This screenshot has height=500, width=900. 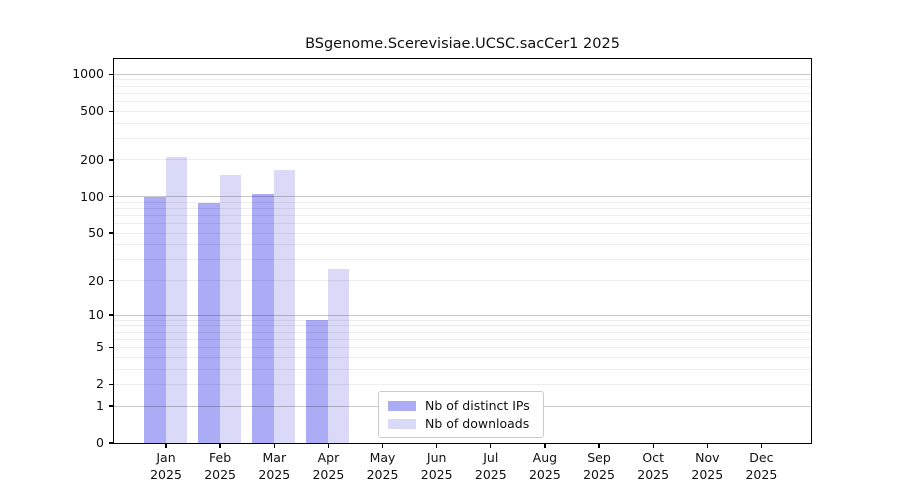 I want to click on x-tick-month: Apr, so click(x=328, y=457).